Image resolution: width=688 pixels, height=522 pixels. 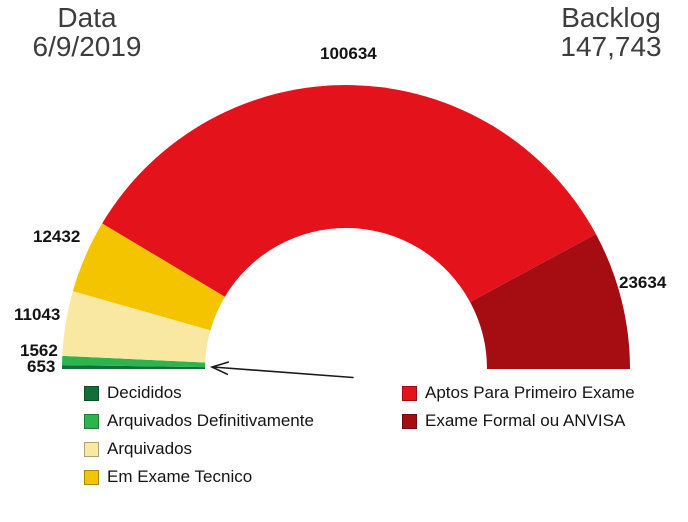 What do you see at coordinates (643, 282) in the screenshot?
I see `value-label-exame-formal-anvisa: 23634` at bounding box center [643, 282].